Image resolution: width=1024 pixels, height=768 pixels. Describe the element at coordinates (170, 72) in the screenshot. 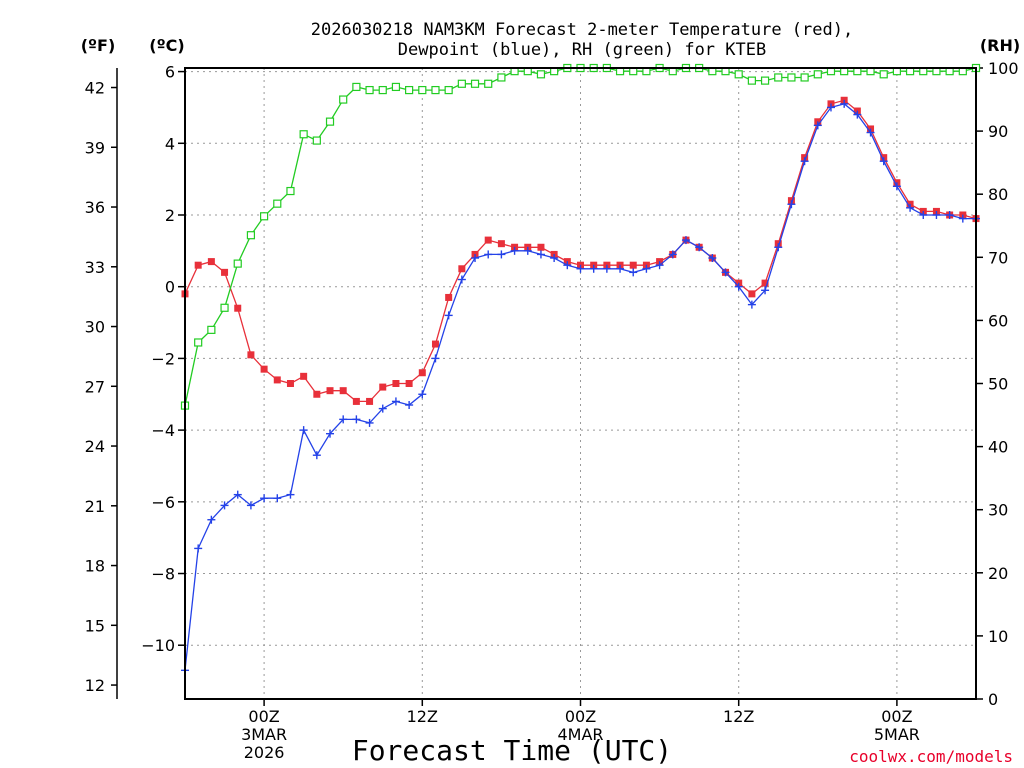

I see `celsius-tick-label: 6` at that location.